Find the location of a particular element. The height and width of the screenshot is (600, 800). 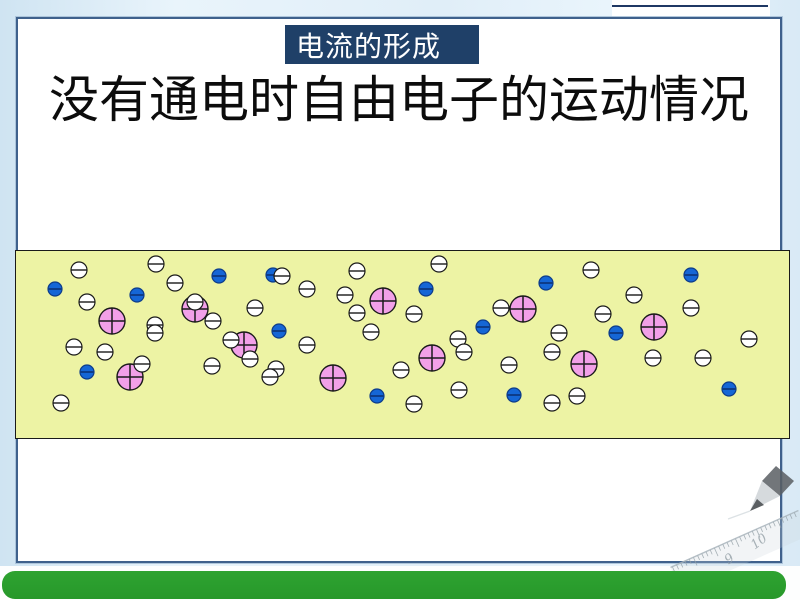

slide-heading: 没有通电时自由电子的运动情况 is located at coordinates (399, 100).